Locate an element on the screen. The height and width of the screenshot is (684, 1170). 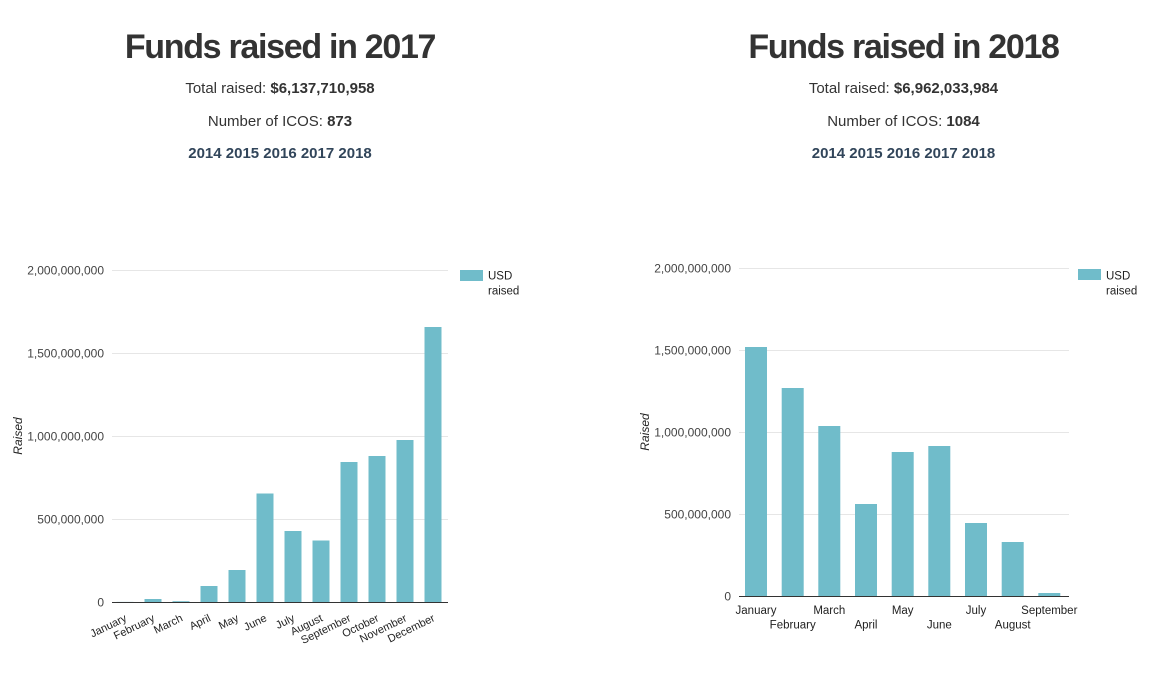
svg-text: July is located at coordinates (976, 611).